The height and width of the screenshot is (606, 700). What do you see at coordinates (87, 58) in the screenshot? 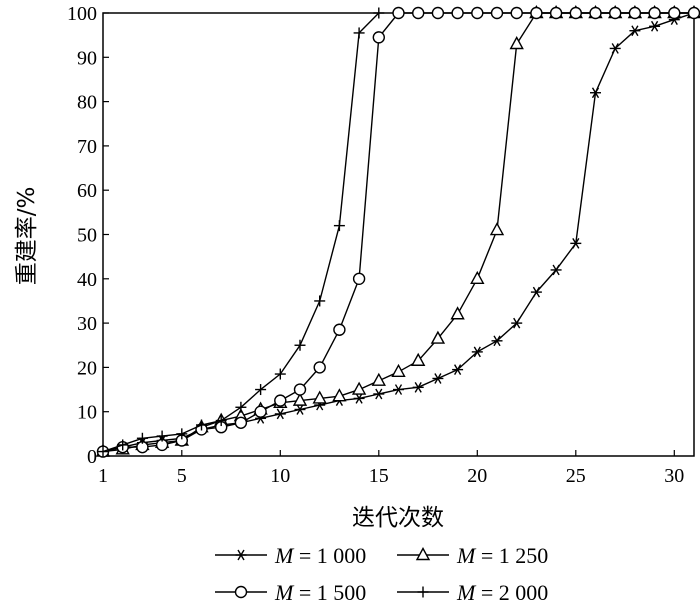
I see `y-tick-label: 90` at bounding box center [87, 58].